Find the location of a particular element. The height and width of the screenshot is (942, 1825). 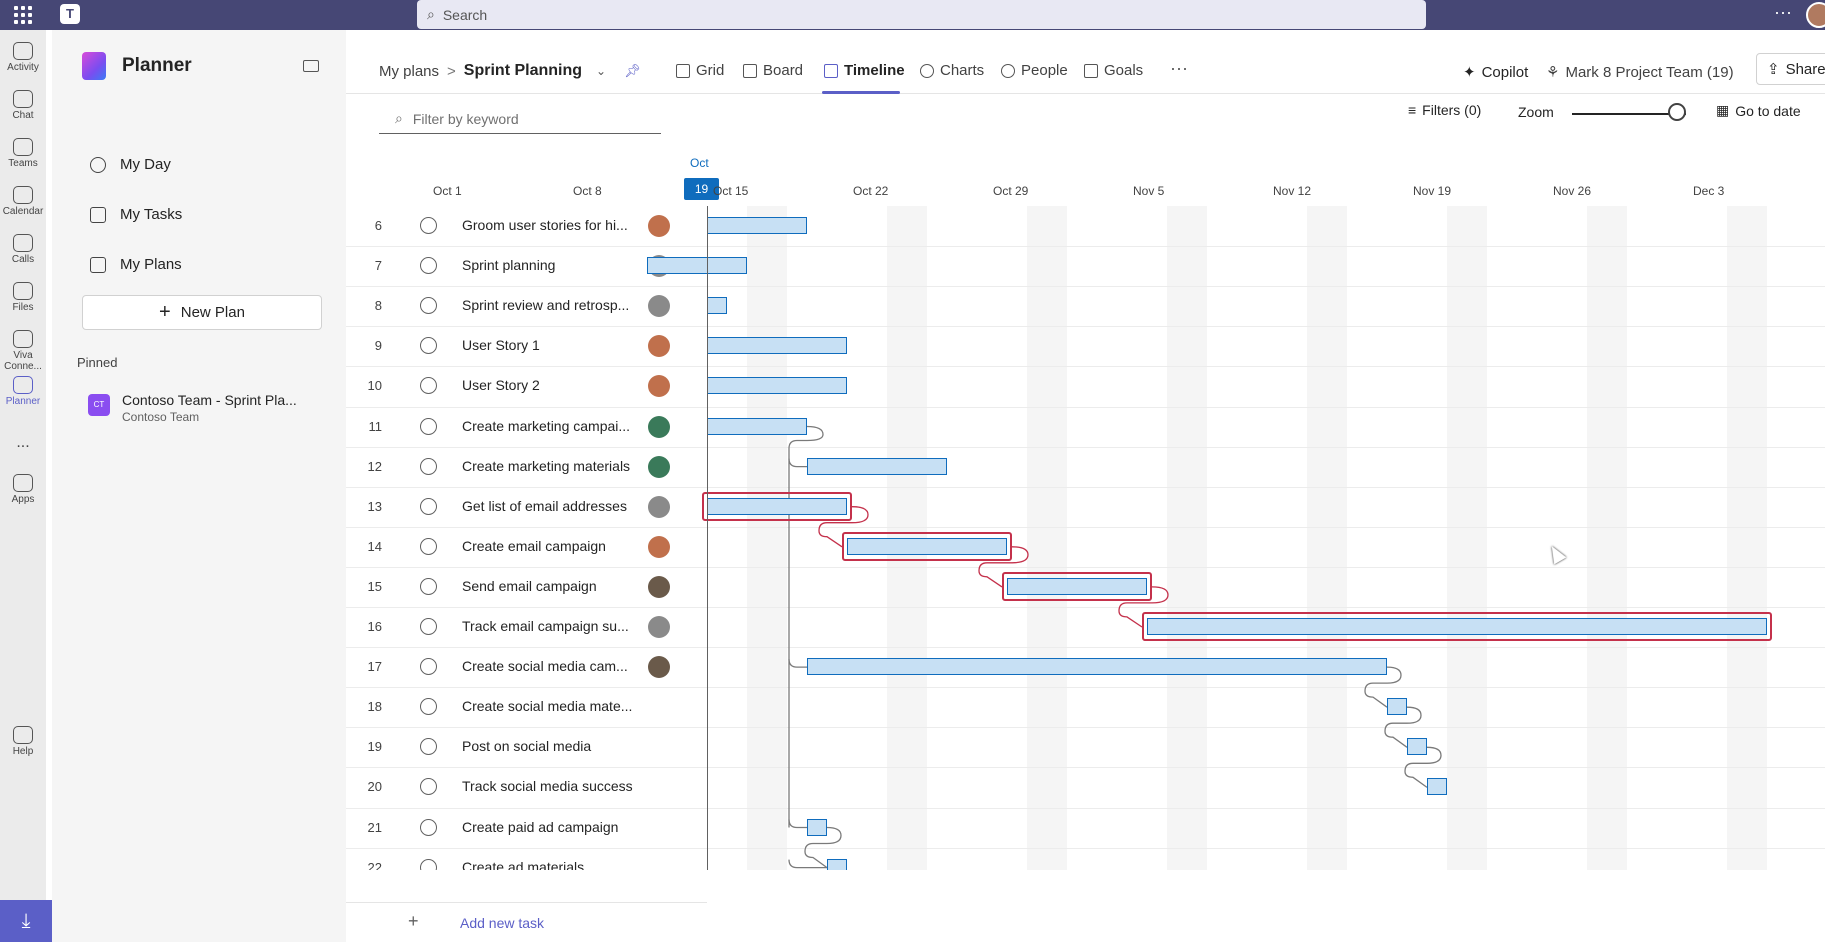

add-new-task-button: + Add new task is located at coordinates (526, 922).